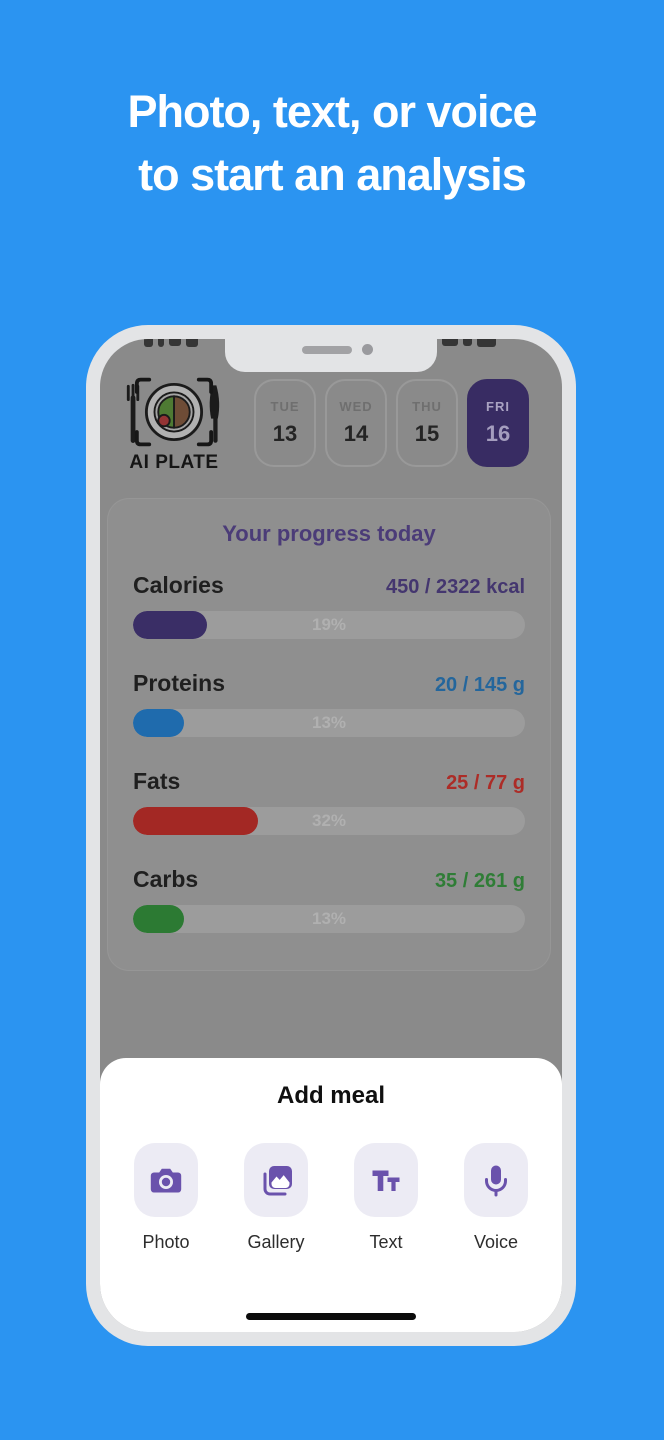  What do you see at coordinates (496, 1242) in the screenshot?
I see `option-label: Voice` at bounding box center [496, 1242].